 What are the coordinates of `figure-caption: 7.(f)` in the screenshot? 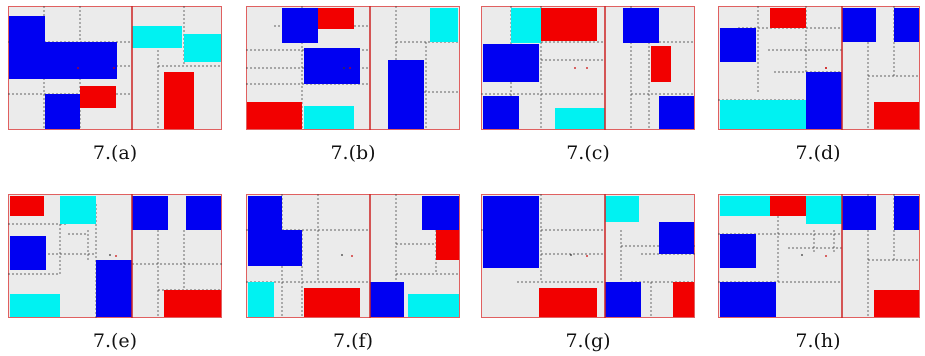 It's located at (353, 341).